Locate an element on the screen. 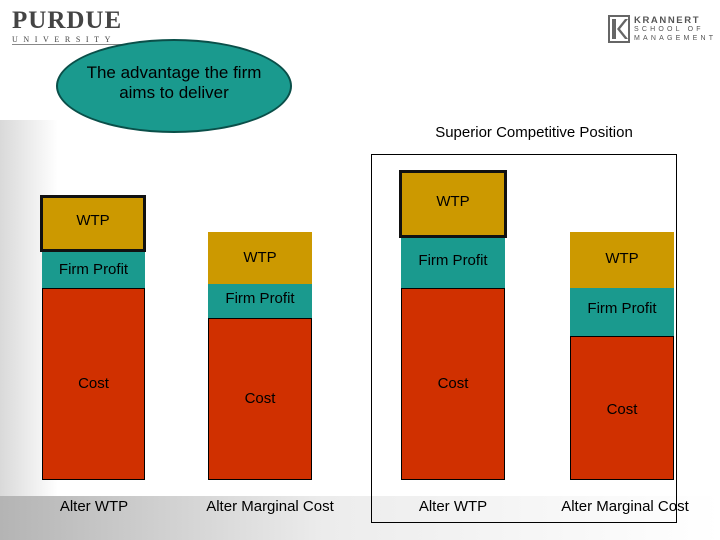  col2-cost-segment: Cost is located at coordinates (260, 399).